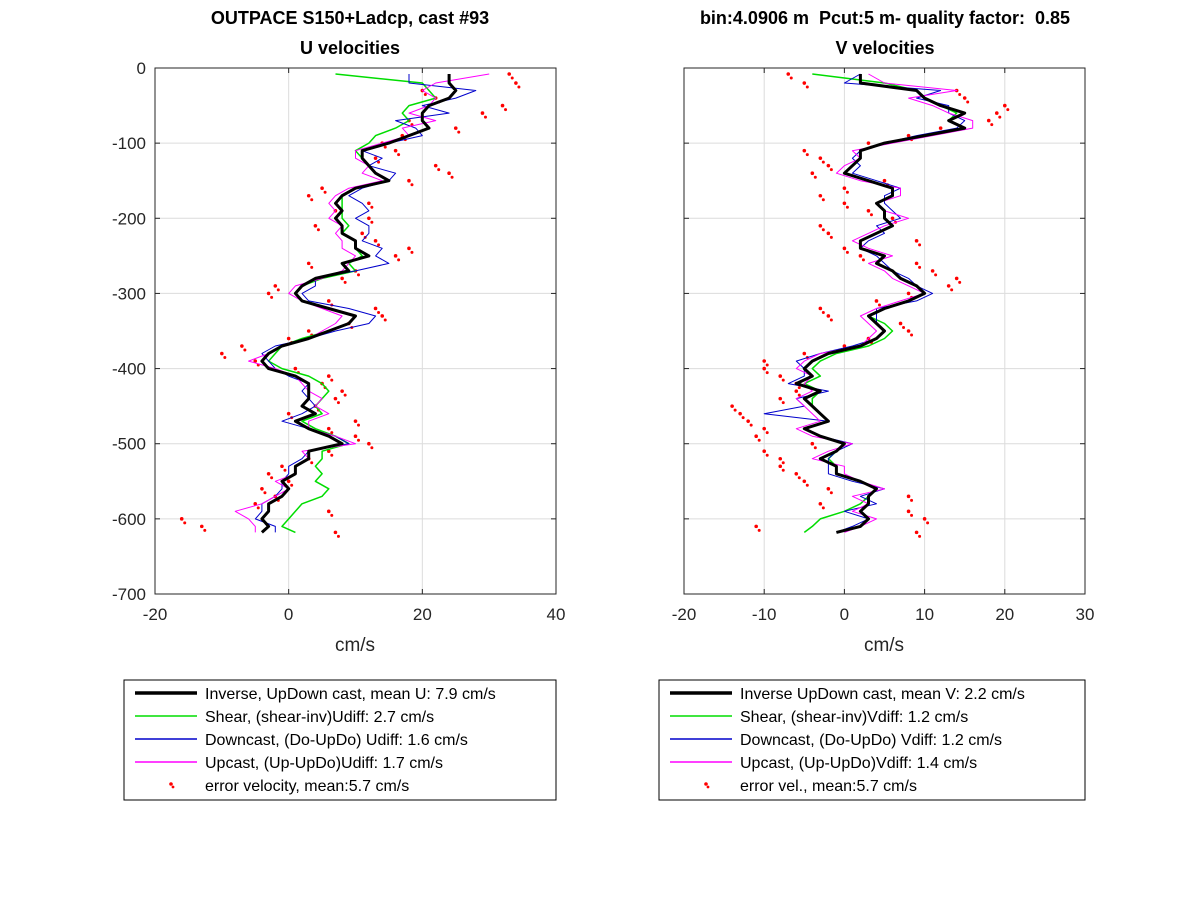 The height and width of the screenshot is (900, 1200). Describe the element at coordinates (1085, 614) in the screenshot. I see `v-x-tick-label: 30` at that location.